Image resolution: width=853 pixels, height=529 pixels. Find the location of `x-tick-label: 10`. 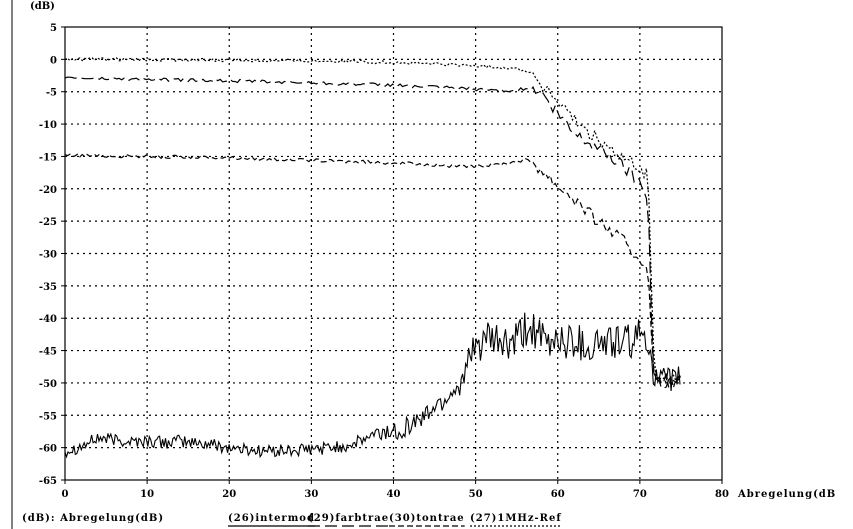

x-tick-label: 10 is located at coordinates (147, 494).